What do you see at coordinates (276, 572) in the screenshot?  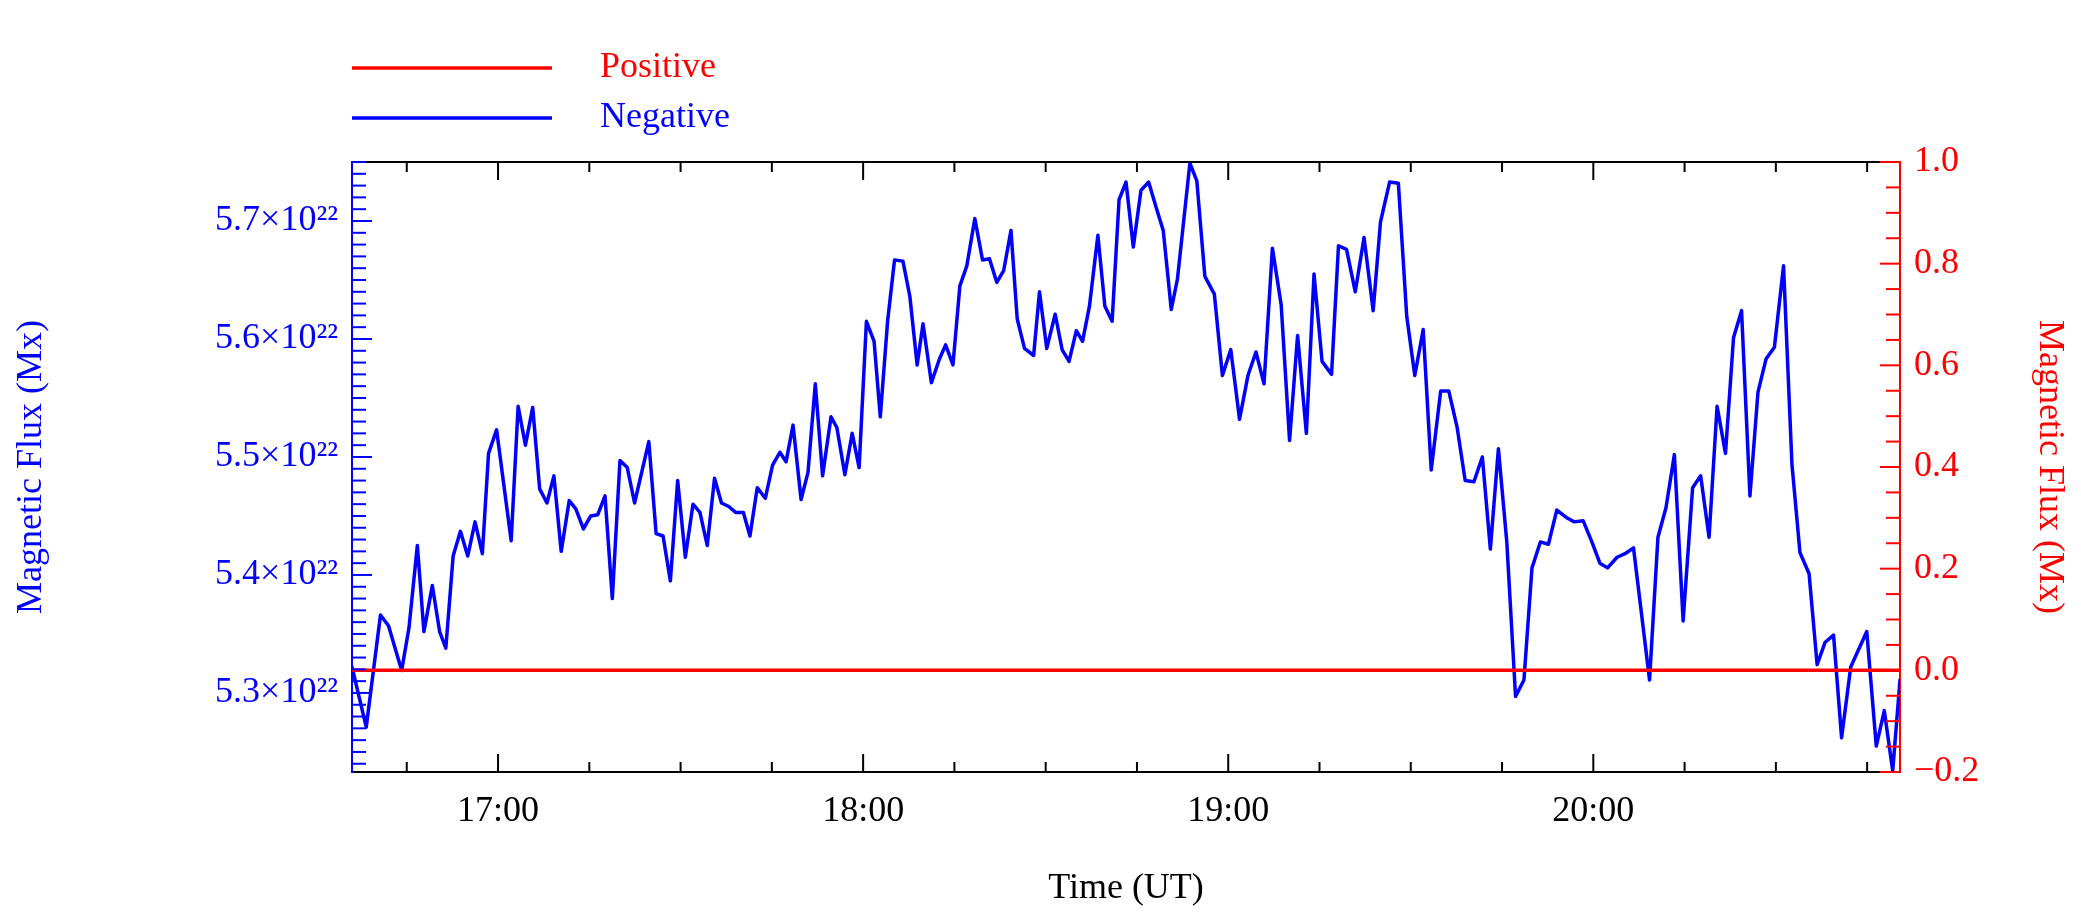 I see `y-tick-label: 5.4×10²²` at bounding box center [276, 572].